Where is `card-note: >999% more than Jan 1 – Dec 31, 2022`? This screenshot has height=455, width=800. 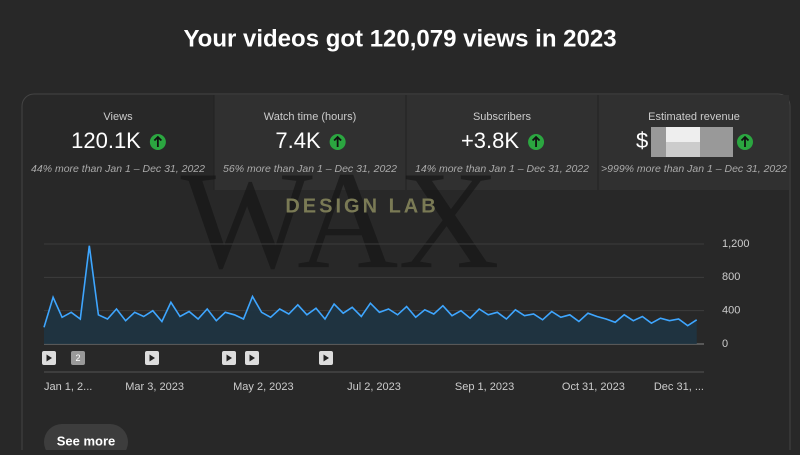
card-note: >999% more than Jan 1 – Dec 31, 2022 is located at coordinates (694, 169).